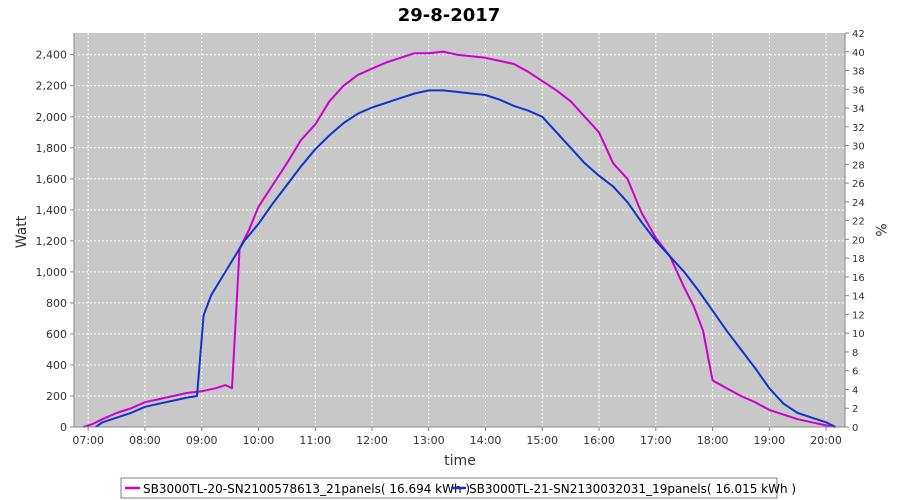  I want to click on y2-tick-label: 40, so click(858, 53).